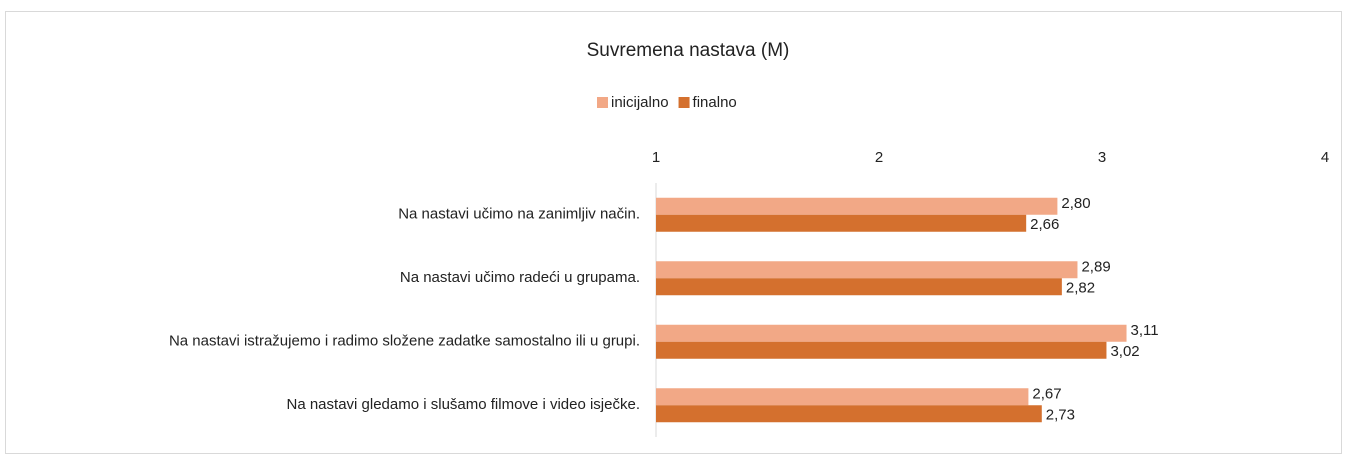  Describe the element at coordinates (1044, 224) in the screenshot. I see `value-label: 2,66` at that location.